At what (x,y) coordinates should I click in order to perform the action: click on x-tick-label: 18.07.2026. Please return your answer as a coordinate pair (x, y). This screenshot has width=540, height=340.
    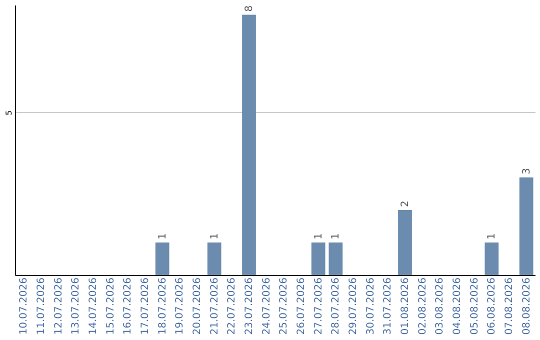
    Looking at the image, I should click on (162, 306).